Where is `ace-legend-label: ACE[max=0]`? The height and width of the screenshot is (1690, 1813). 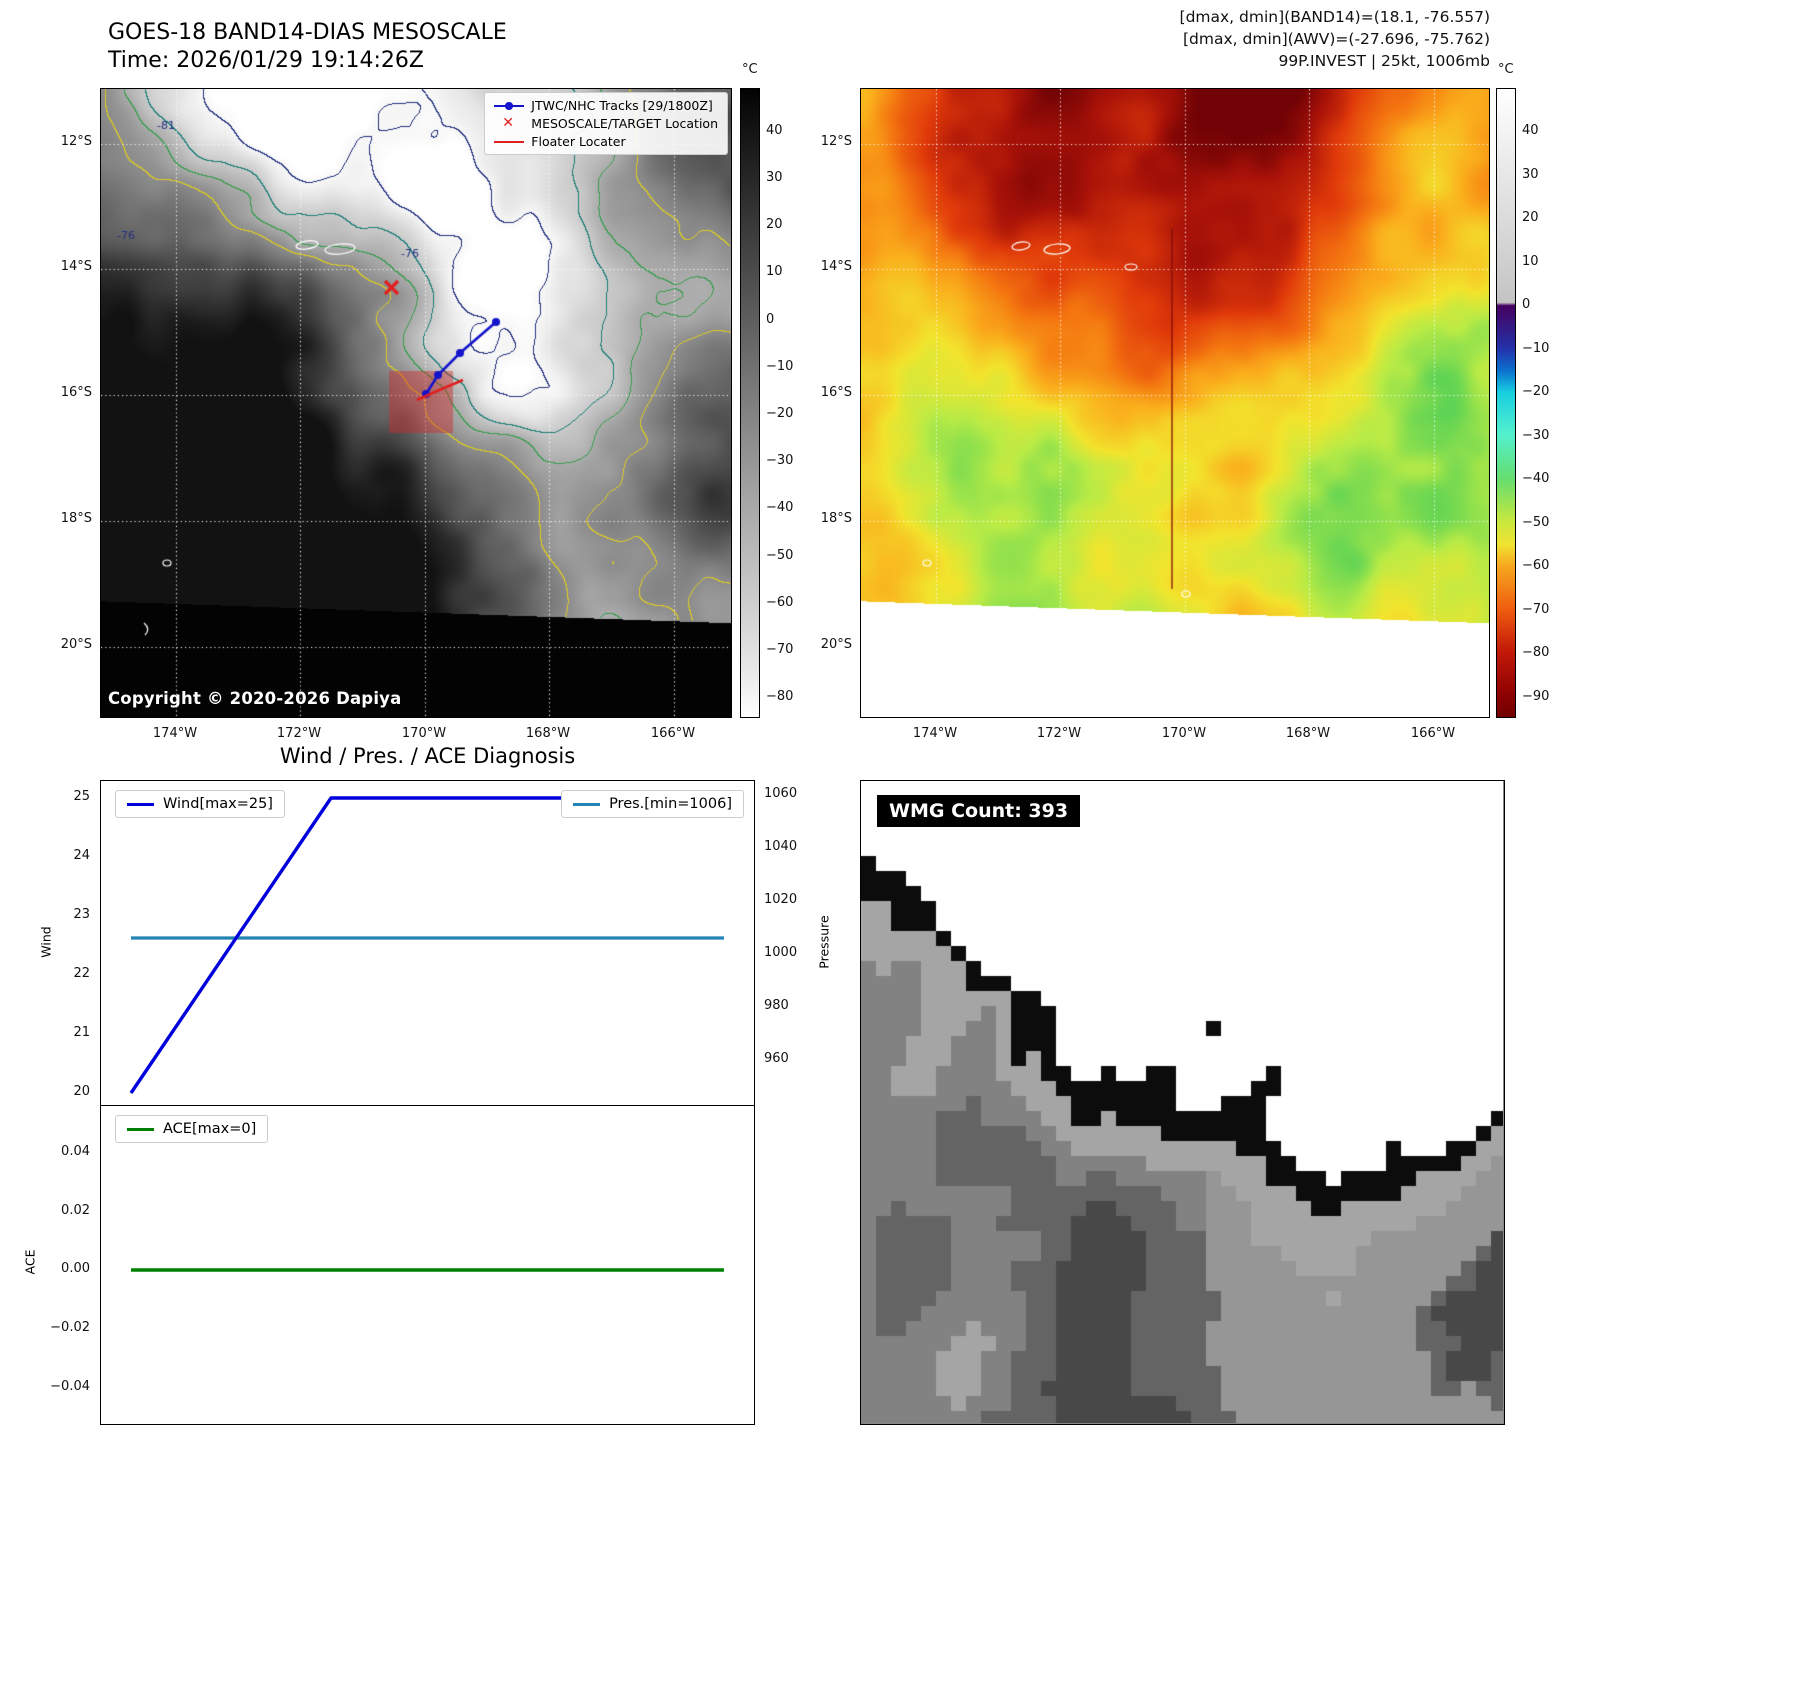 ace-legend-label: ACE[max=0] is located at coordinates (210, 1129).